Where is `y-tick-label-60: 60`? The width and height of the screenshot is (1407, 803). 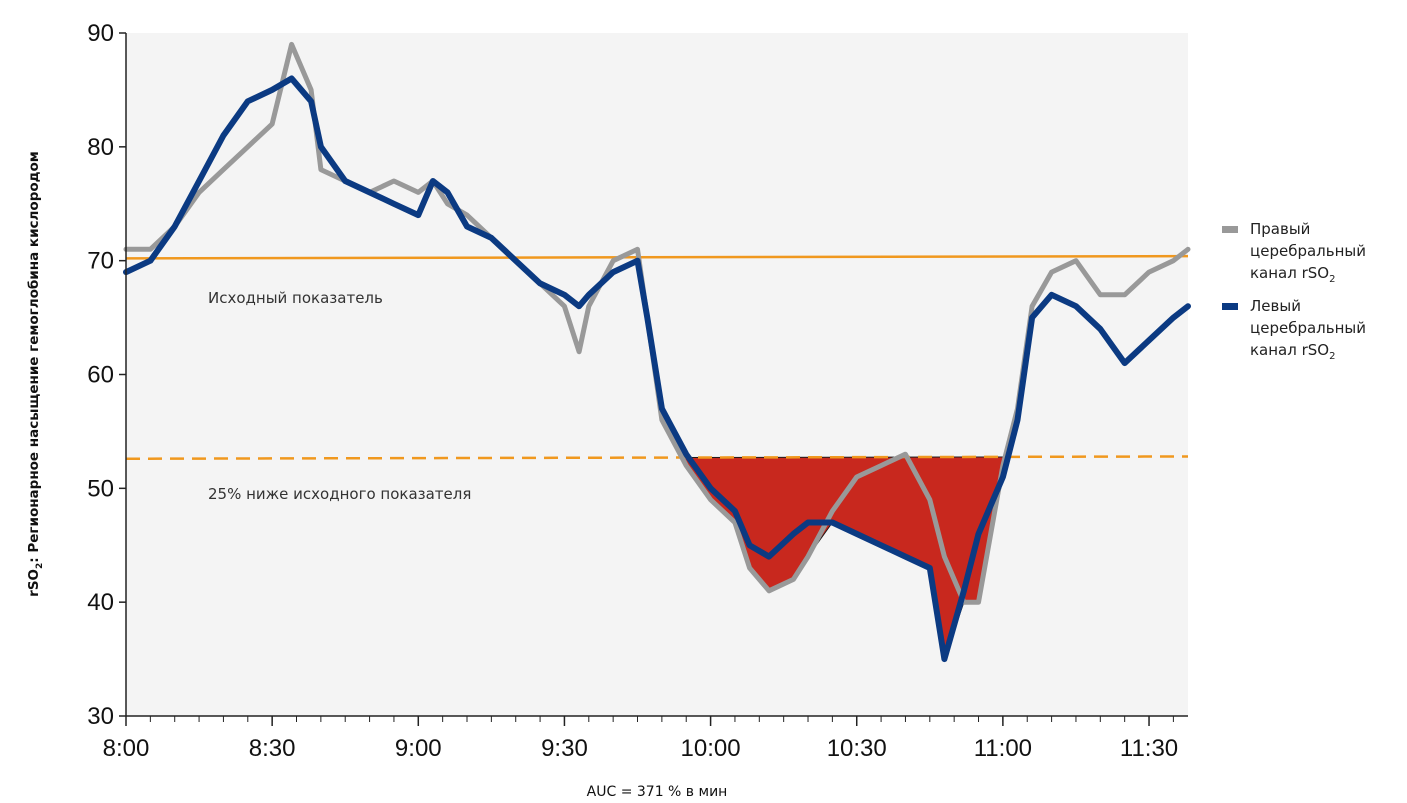 y-tick-label-60: 60 is located at coordinates (100, 375).